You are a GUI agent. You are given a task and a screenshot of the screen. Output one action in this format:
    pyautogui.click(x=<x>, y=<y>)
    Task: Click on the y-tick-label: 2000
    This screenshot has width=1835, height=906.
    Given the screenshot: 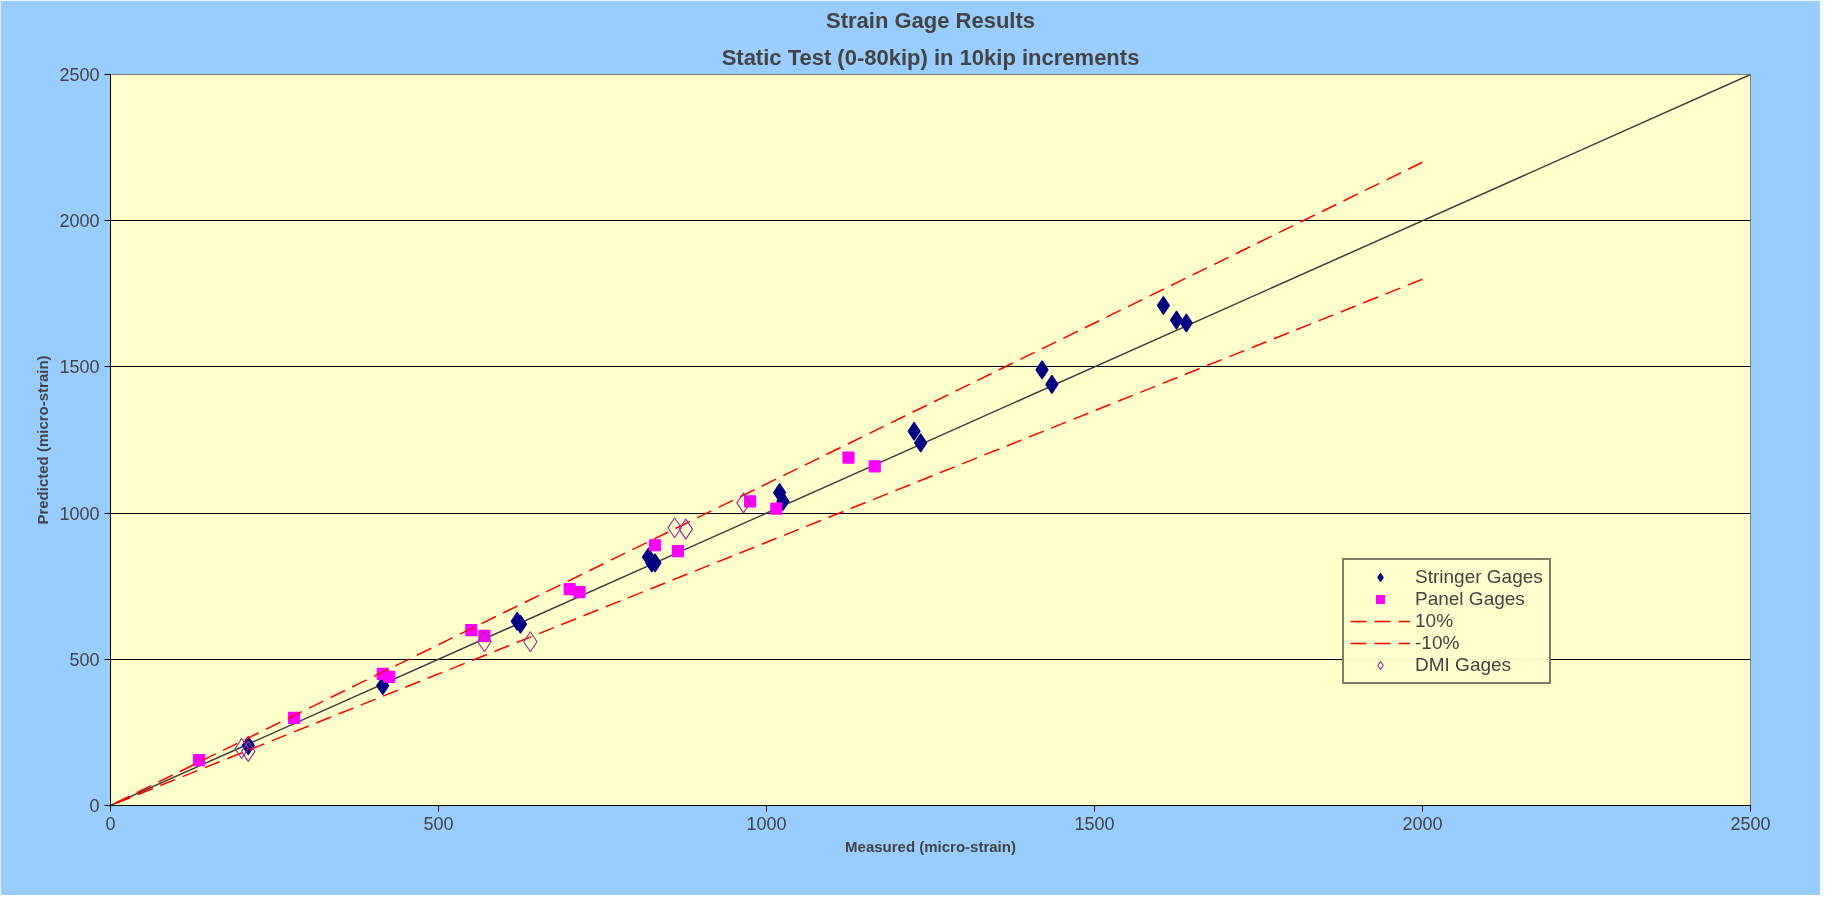 What is the action you would take?
    pyautogui.click(x=79, y=221)
    